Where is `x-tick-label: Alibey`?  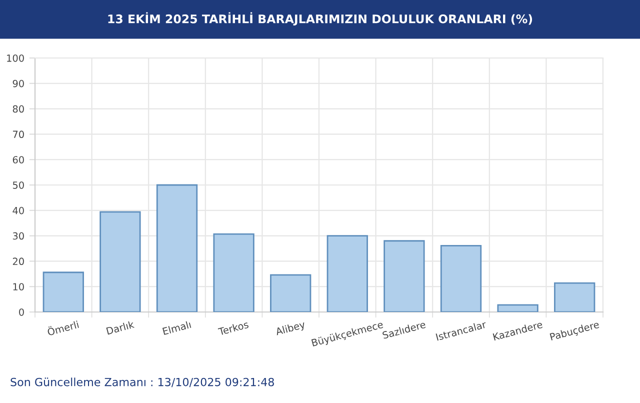
x-tick-label: Alibey is located at coordinates (290, 329).